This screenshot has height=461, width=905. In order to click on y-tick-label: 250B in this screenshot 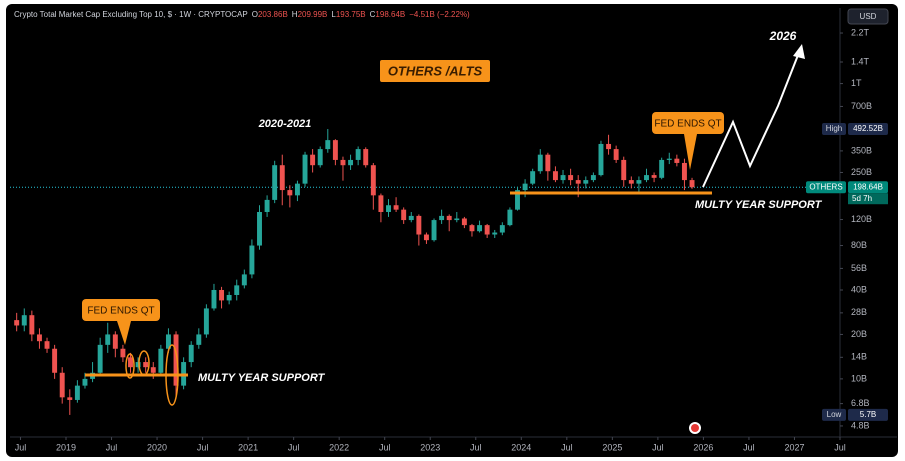, I will do `click(861, 172)`.